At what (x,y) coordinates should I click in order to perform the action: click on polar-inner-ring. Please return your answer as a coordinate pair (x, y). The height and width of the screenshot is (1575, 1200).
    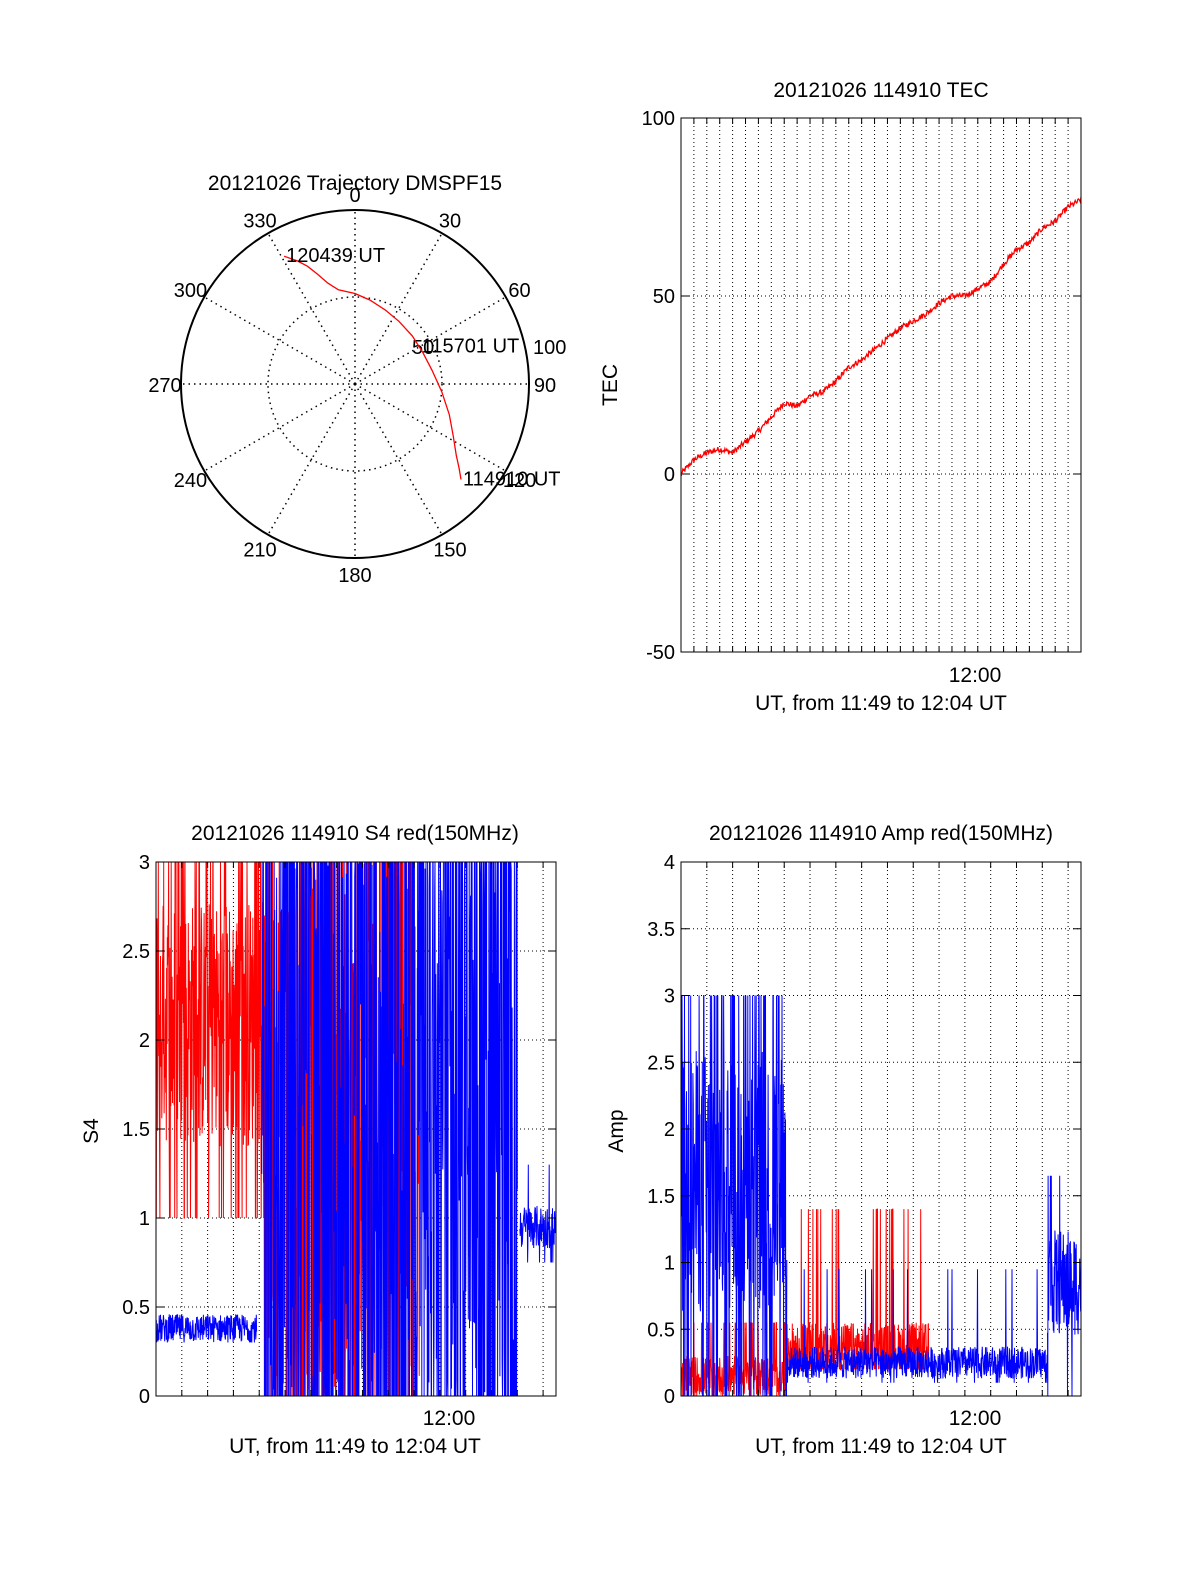
    Looking at the image, I should click on (355, 384).